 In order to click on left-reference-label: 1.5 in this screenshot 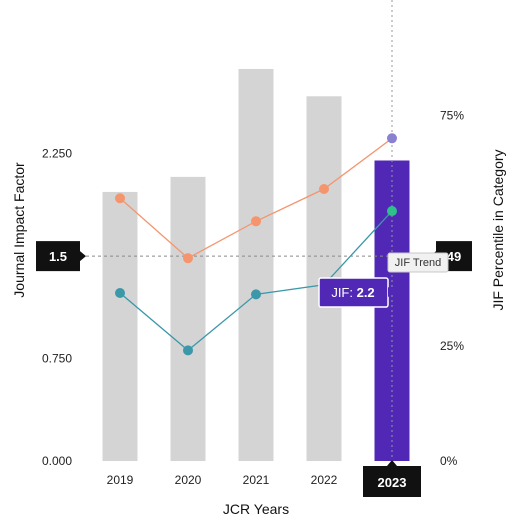, I will do `click(58, 256)`.